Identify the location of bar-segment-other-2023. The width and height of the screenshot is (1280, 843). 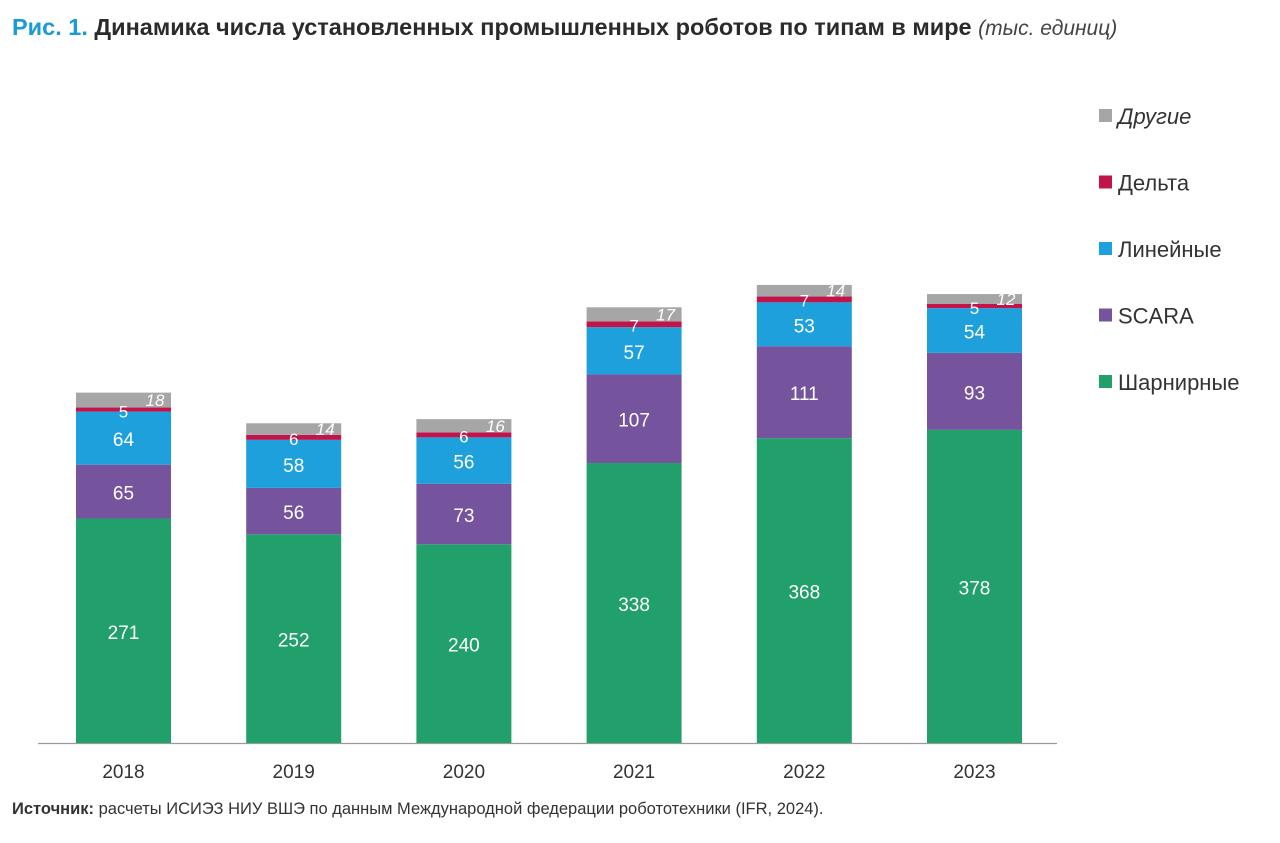
(974, 299).